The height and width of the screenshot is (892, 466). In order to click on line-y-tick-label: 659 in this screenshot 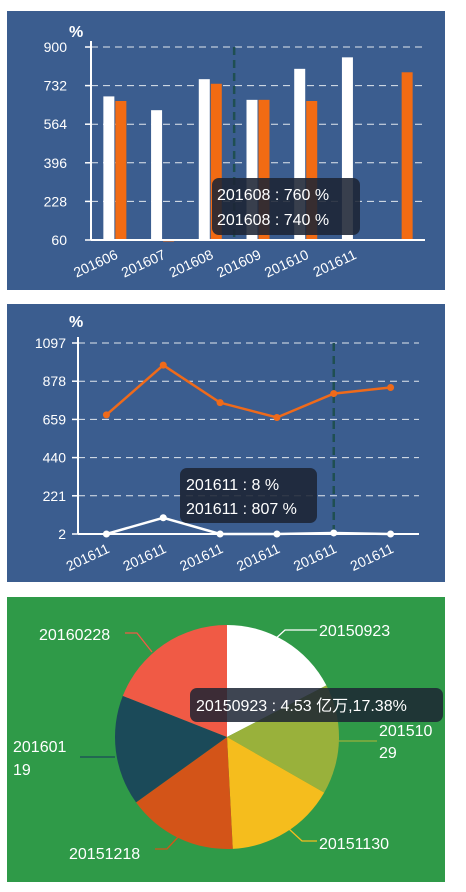, I will do `click(55, 419)`.